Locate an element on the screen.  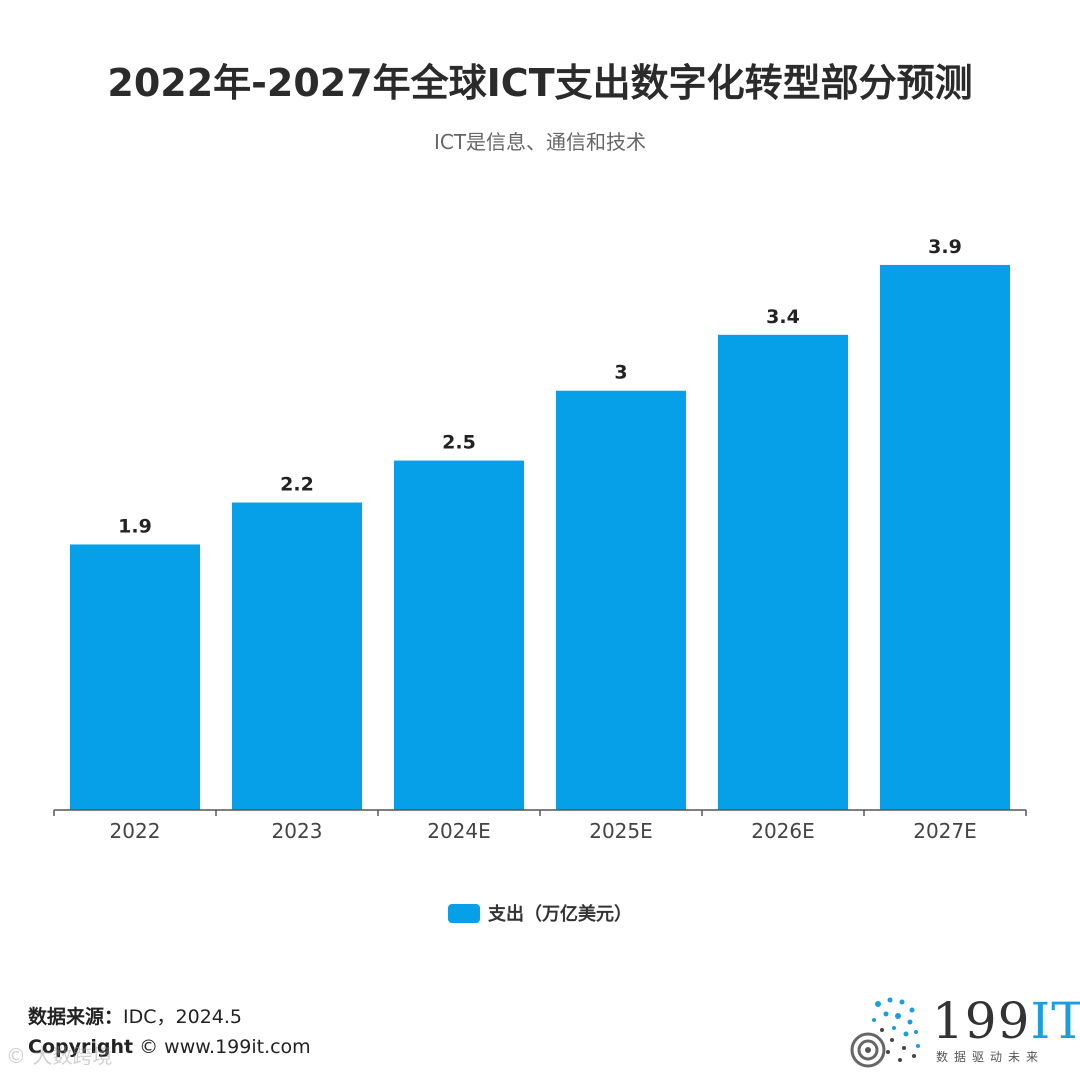
x-tick-label-2023: 2023 is located at coordinates (297, 831).